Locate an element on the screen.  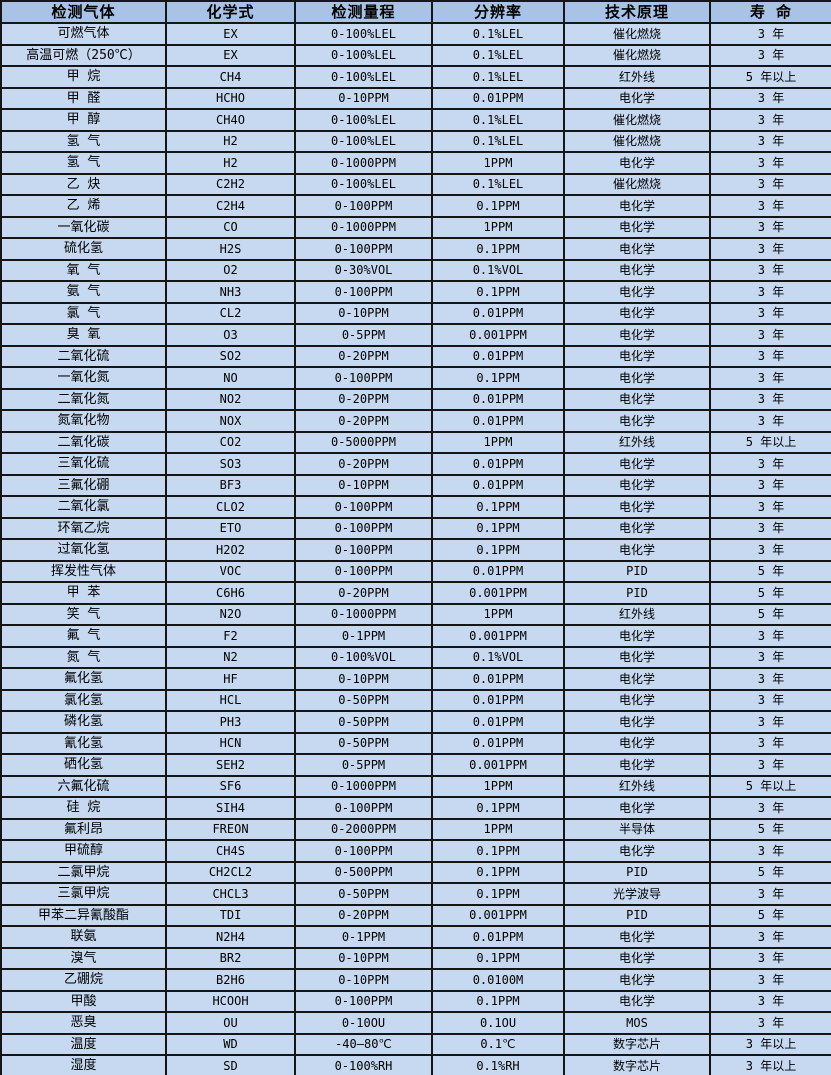
cell-formula: WD is located at coordinates (230, 1044).